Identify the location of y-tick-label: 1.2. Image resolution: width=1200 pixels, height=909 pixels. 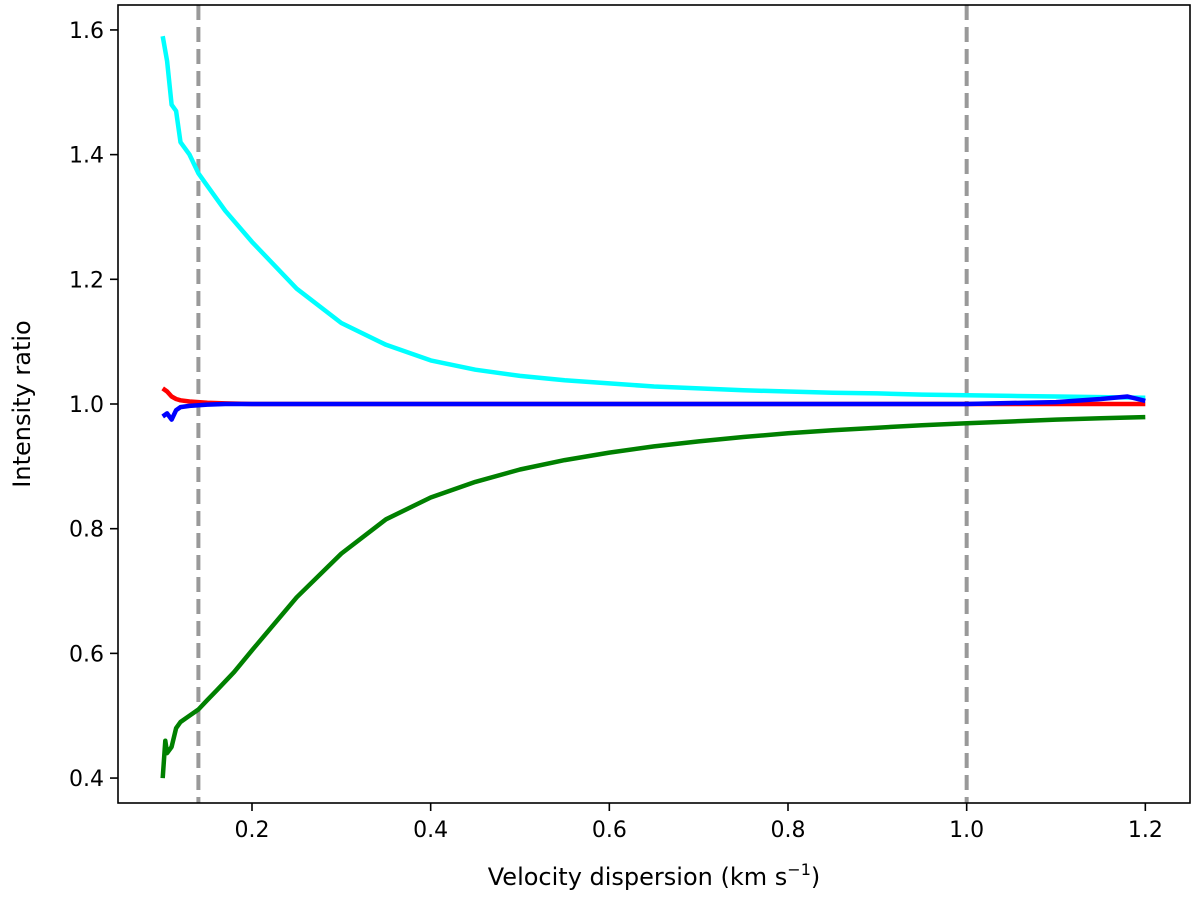
(86, 280).